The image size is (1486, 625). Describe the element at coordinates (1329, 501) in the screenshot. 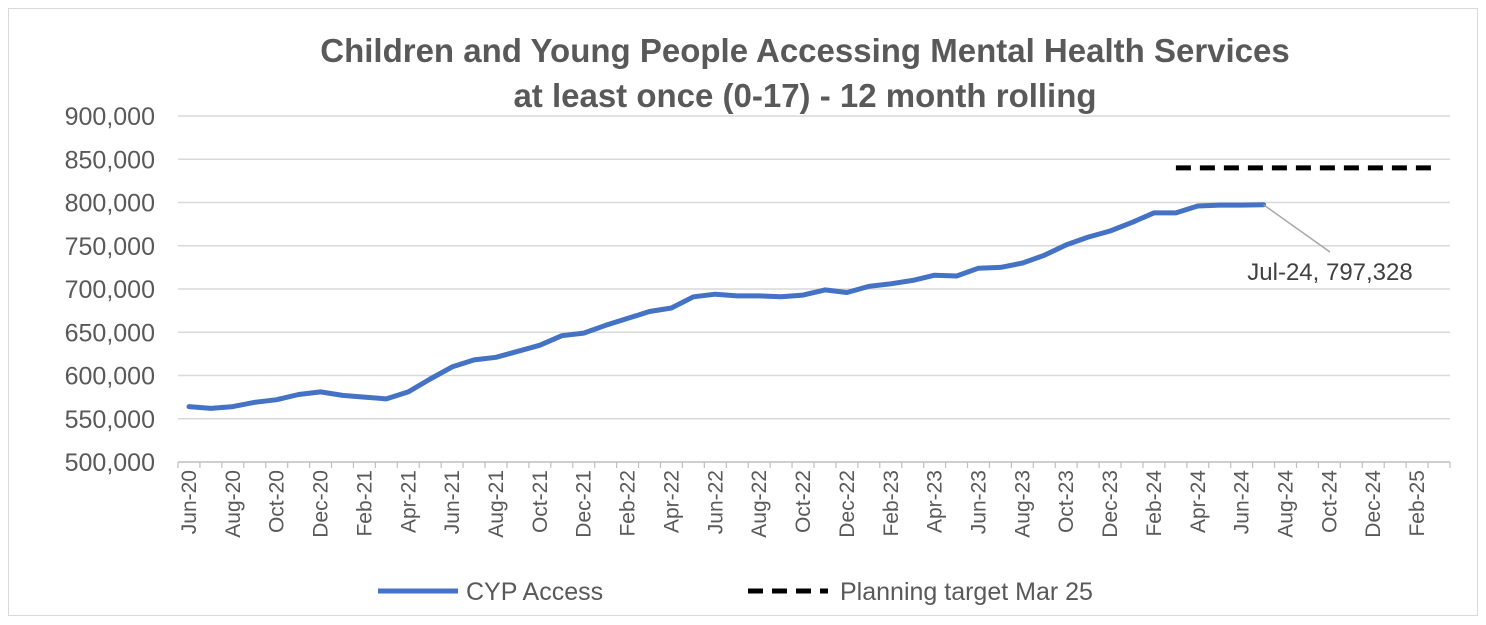

I see `x-tick-label: Oct-24` at that location.